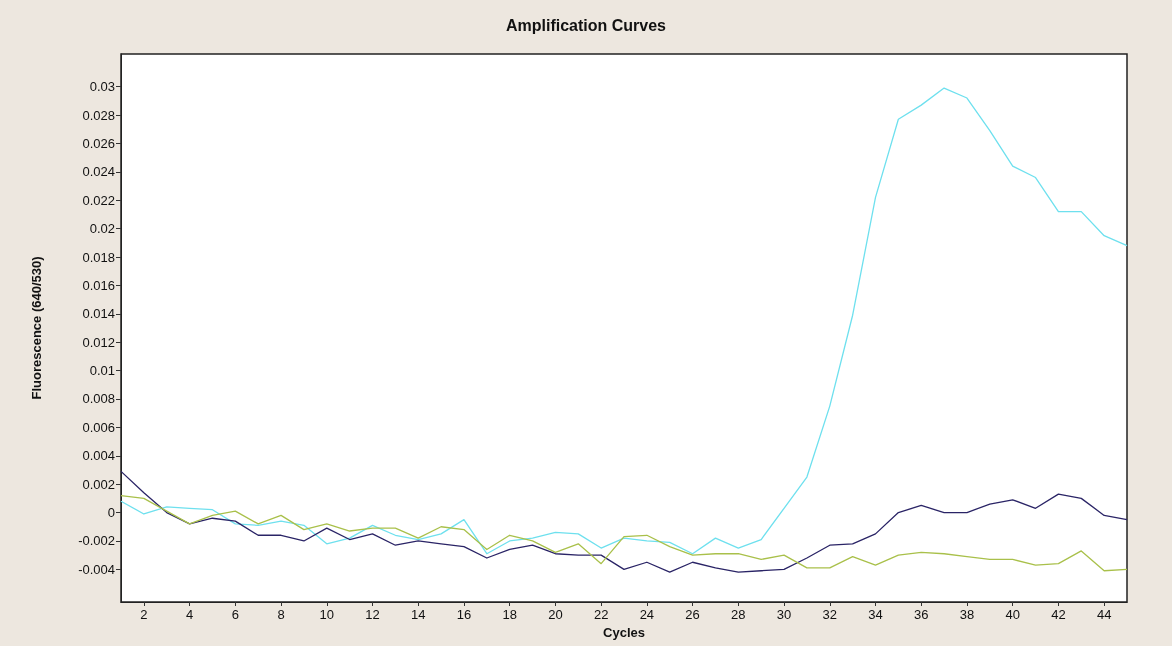  Describe the element at coordinates (98, 115) in the screenshot. I see `y-tick-label: 0.028` at that location.